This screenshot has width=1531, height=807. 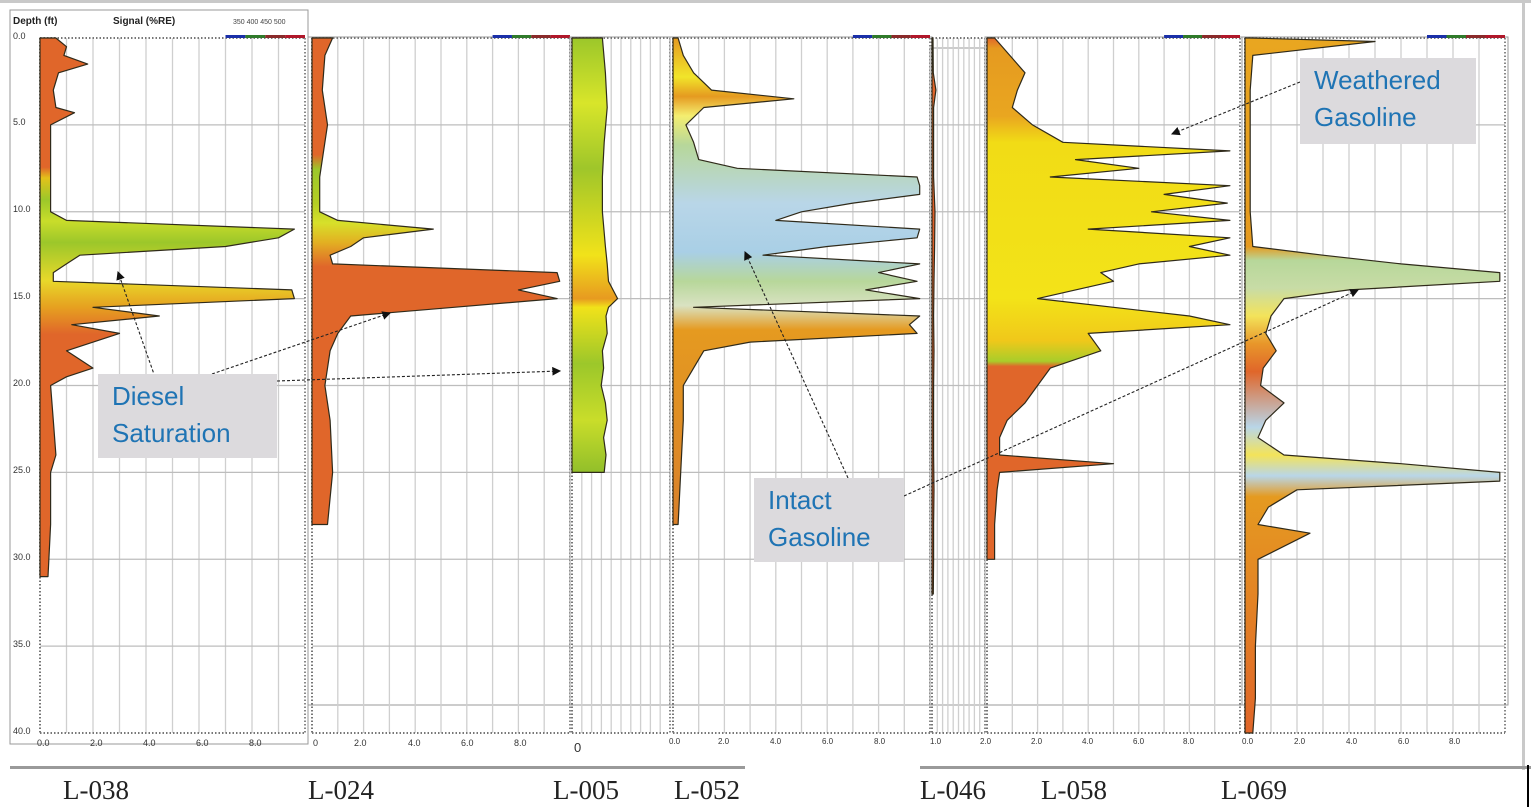 I want to click on y-tick: 10.0, so click(x=22, y=209).